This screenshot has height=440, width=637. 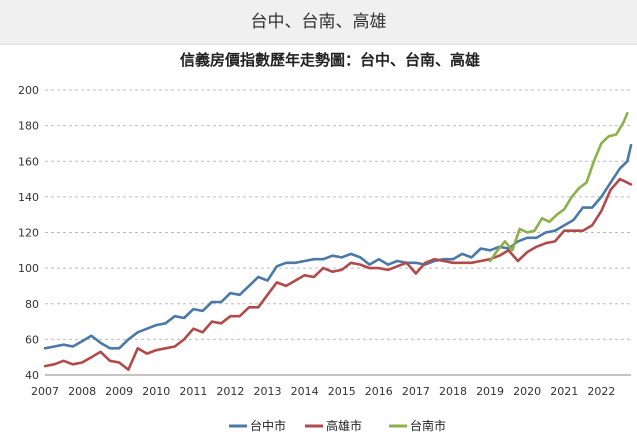 I want to click on legend-label-0: 台中市, so click(x=268, y=425).